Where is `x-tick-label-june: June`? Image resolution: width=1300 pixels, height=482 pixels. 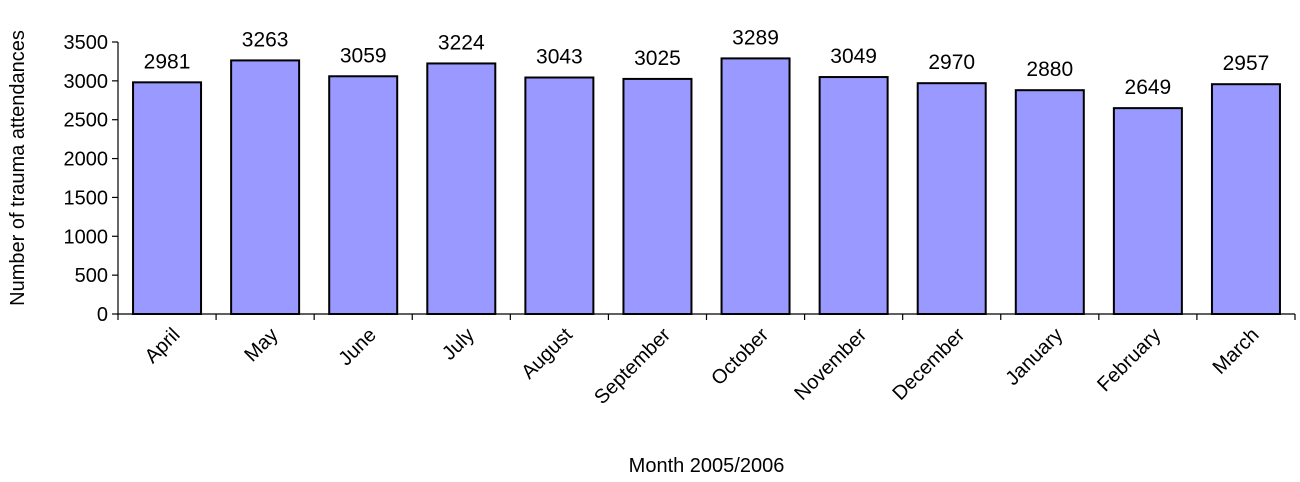 x-tick-label-june: June is located at coordinates (358, 347).